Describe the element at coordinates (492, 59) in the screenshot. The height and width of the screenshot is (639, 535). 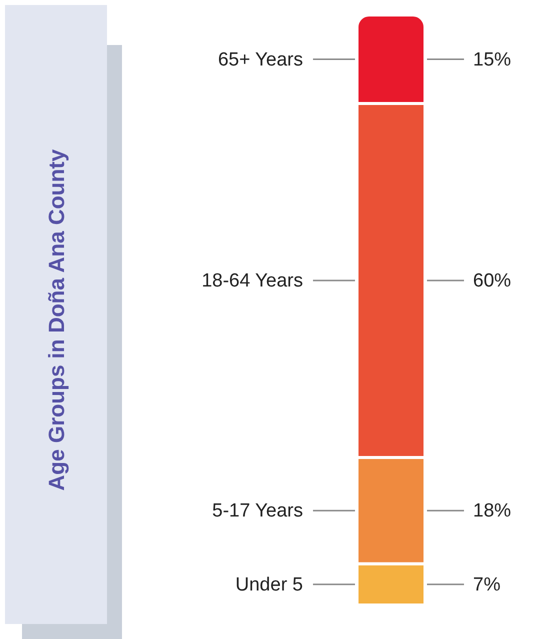
I see `data-label: 15%` at that location.